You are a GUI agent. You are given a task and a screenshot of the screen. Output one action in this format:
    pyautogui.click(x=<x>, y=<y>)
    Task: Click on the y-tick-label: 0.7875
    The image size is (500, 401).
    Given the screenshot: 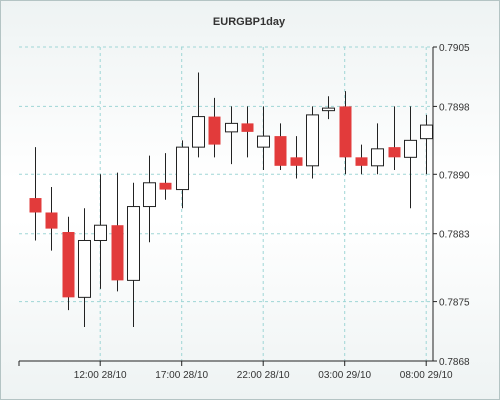 What is the action you would take?
    pyautogui.click(x=454, y=303)
    